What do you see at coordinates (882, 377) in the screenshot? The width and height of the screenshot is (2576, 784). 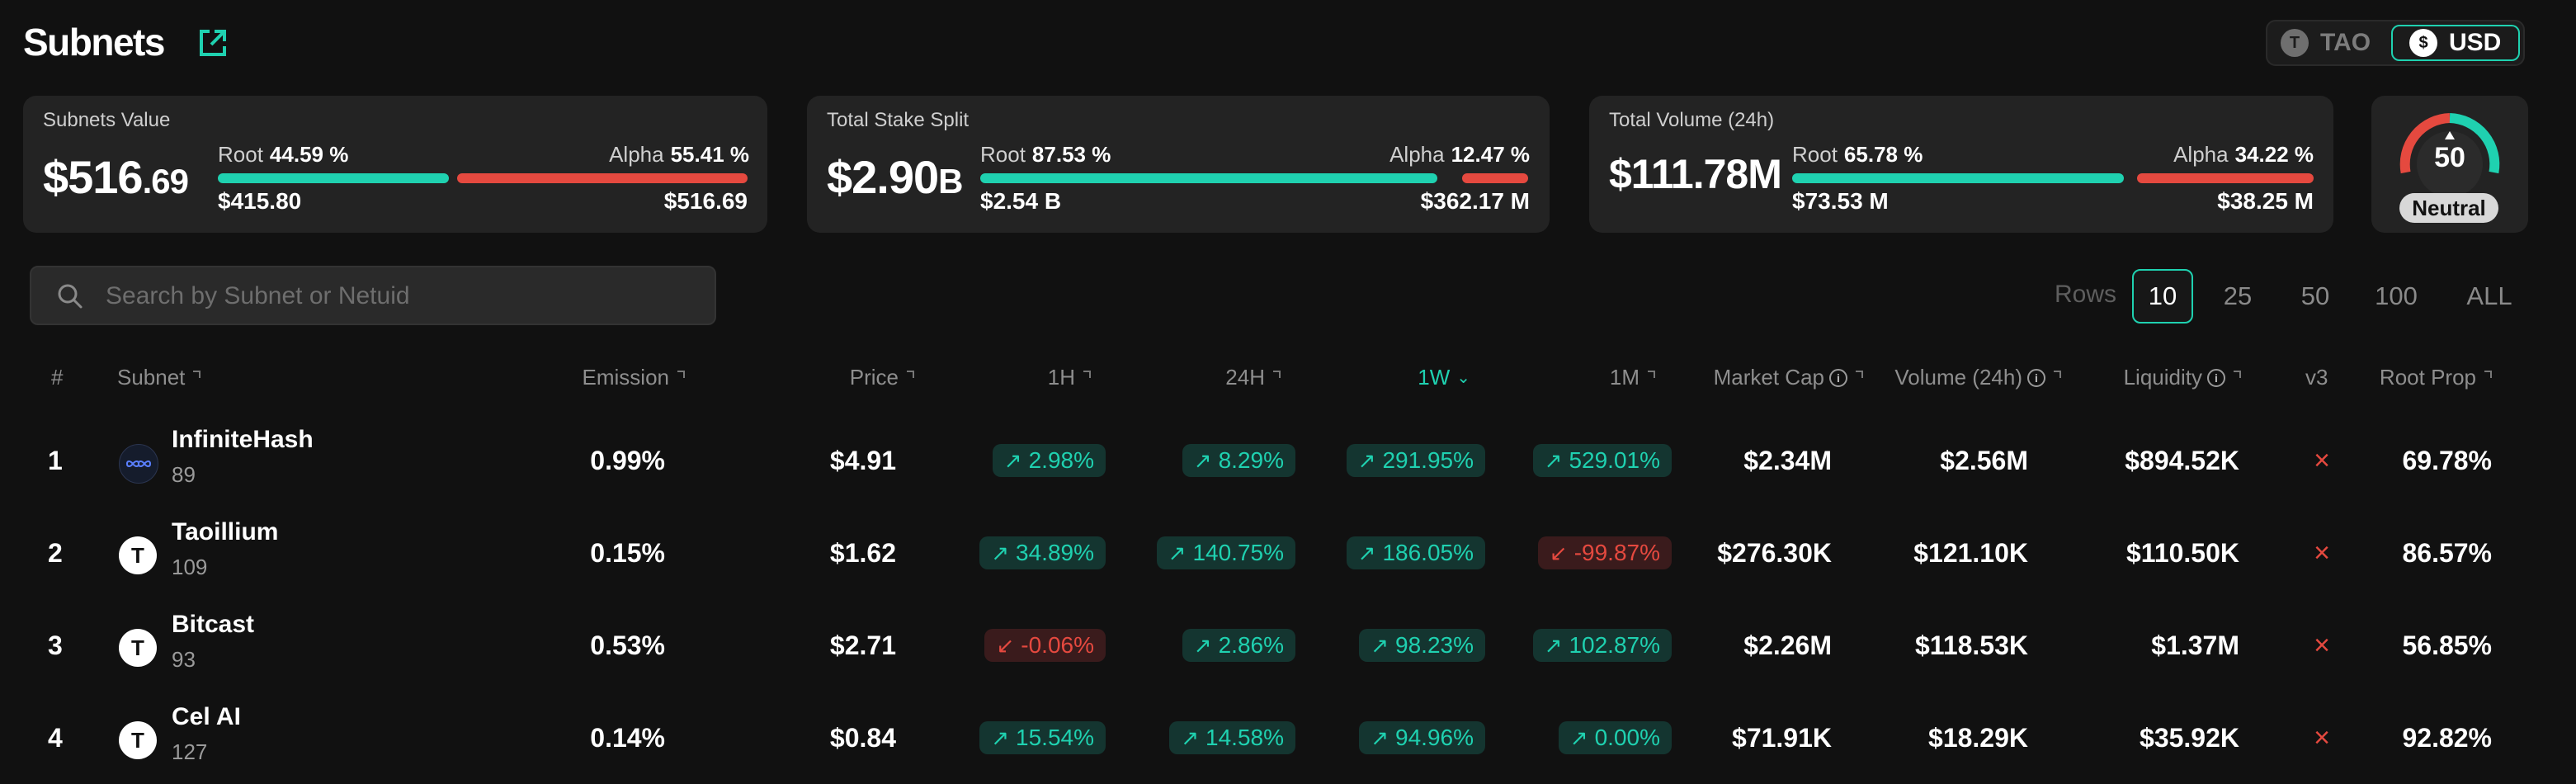 I see `header-price: Price` at bounding box center [882, 377].